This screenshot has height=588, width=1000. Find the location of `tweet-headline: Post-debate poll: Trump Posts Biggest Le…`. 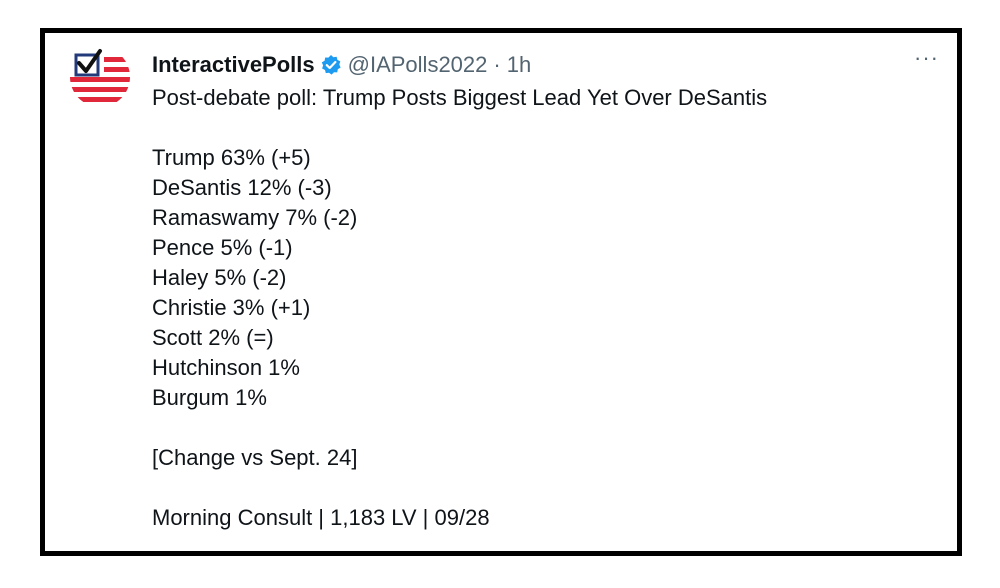

tweet-headline: Post-debate poll: Trump Posts Biggest Le… is located at coordinates (460, 97).